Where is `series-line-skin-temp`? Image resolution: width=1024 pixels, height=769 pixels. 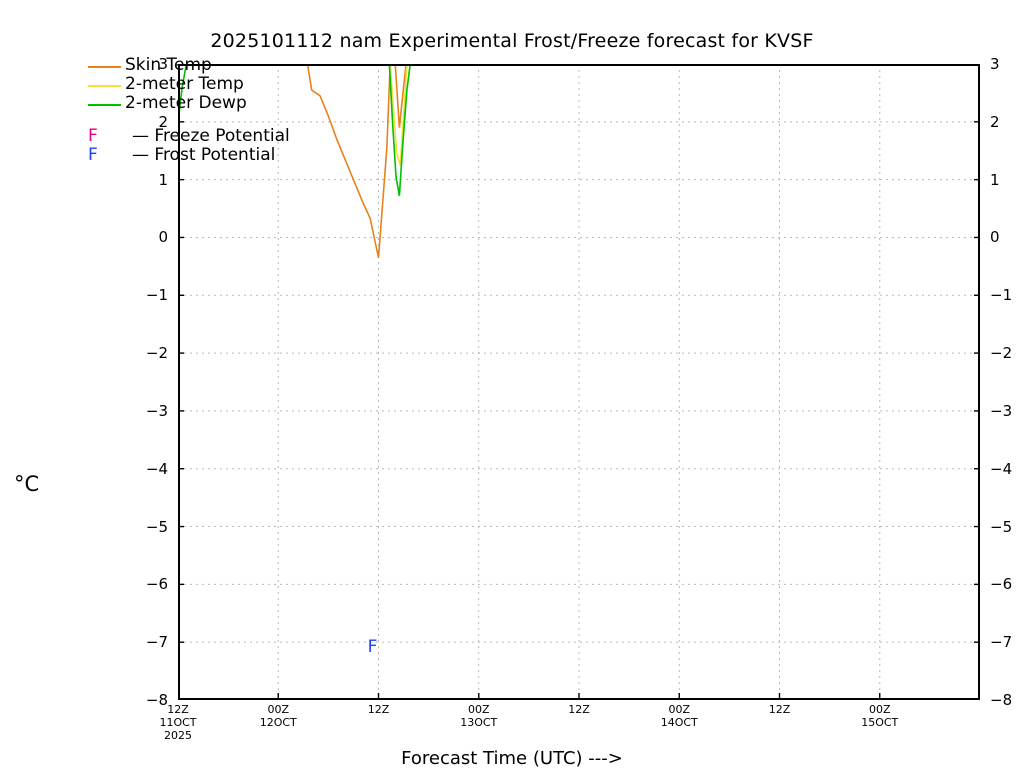 series-line-skin-temp is located at coordinates (356, 161).